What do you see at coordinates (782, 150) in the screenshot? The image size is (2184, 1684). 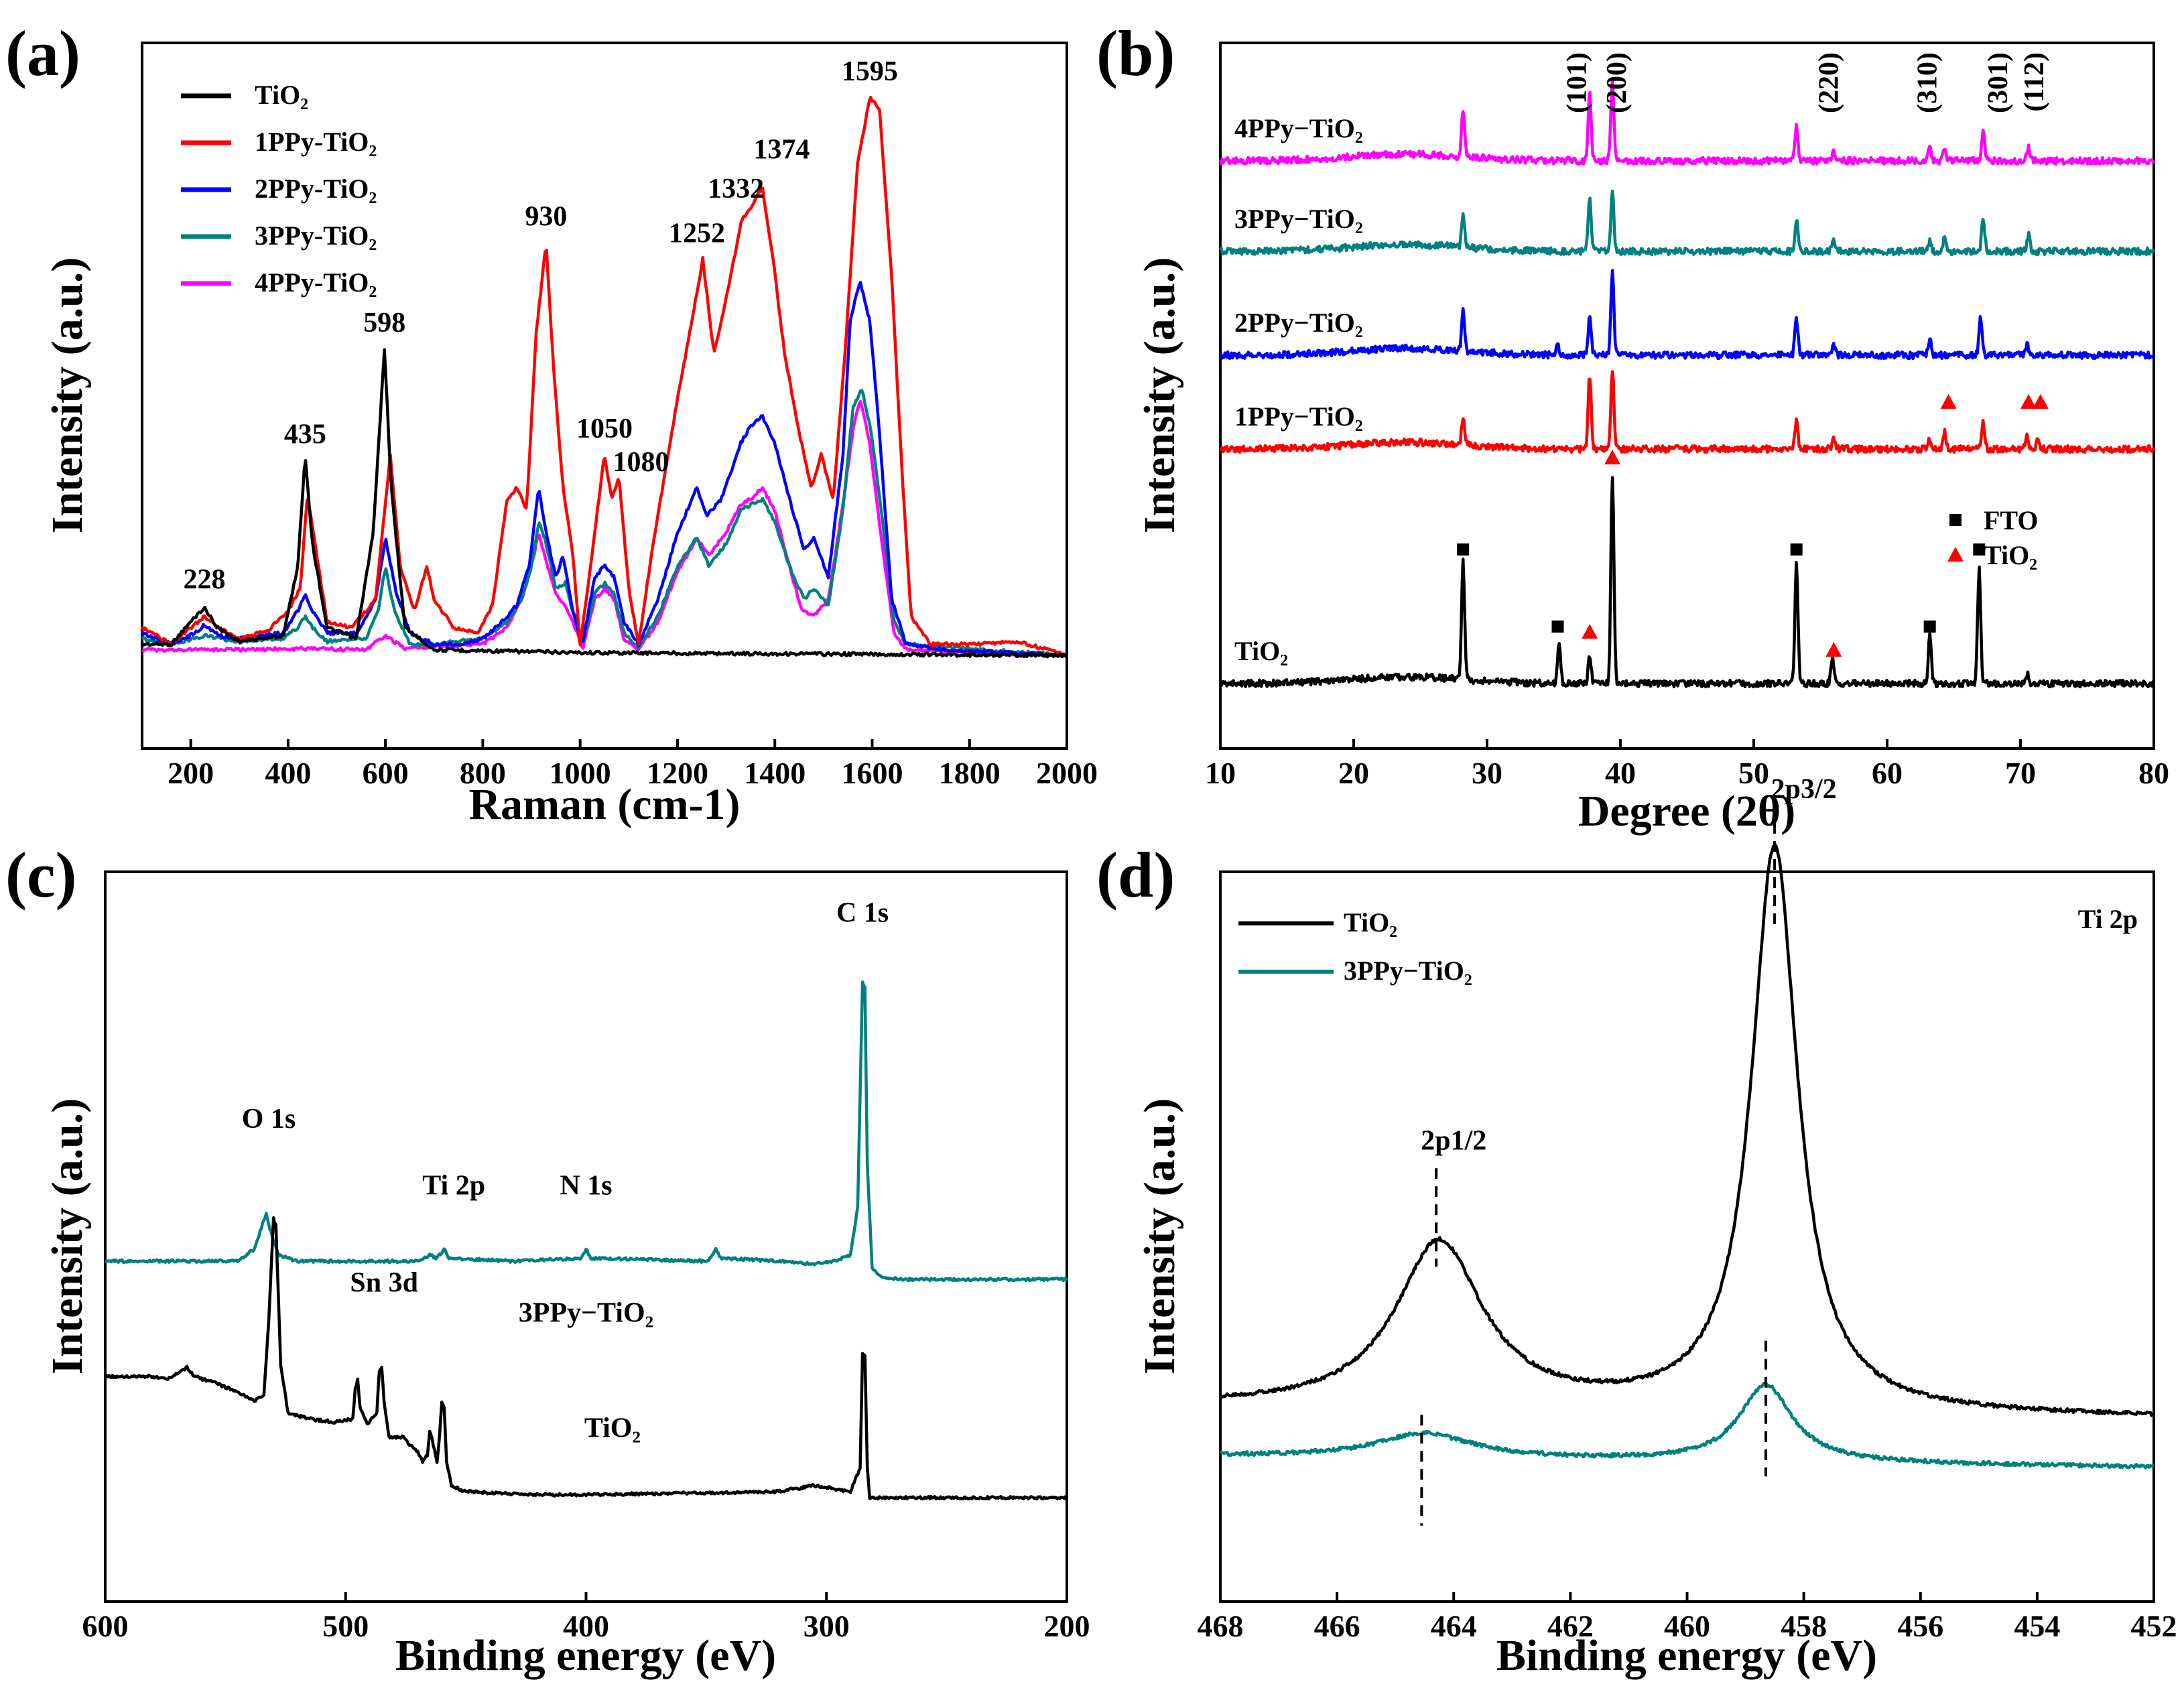 I see `peak-label: 1374` at bounding box center [782, 150].